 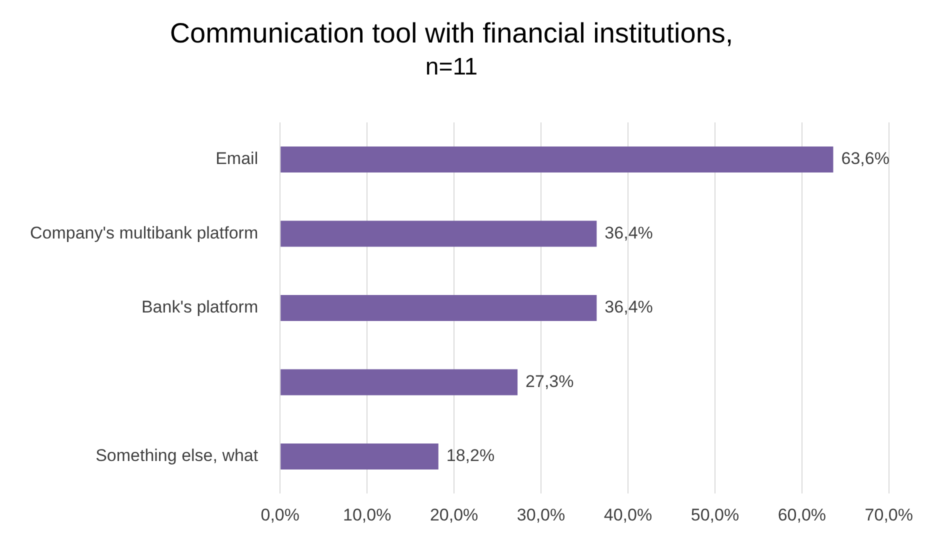 I want to click on y-tick-label: Company's multibank platform, so click(x=144, y=232).